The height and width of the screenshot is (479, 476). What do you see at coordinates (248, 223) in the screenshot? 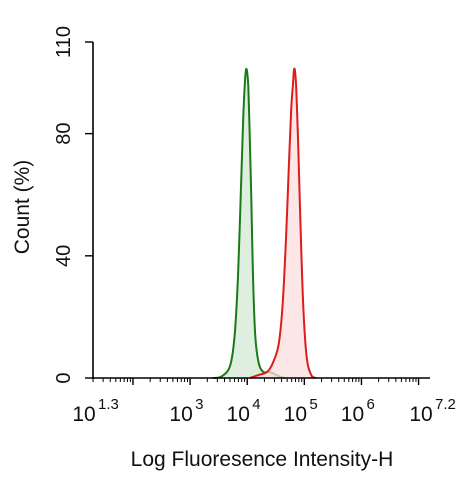
I see `series-1-area` at bounding box center [248, 223].